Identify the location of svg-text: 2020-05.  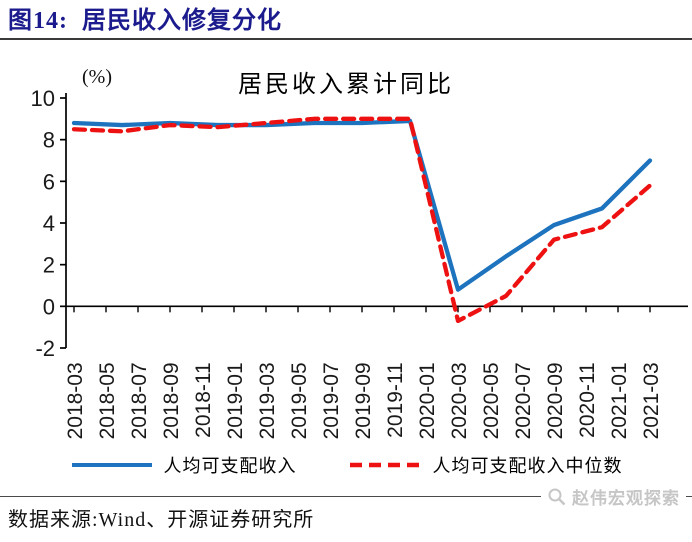
(491, 400).